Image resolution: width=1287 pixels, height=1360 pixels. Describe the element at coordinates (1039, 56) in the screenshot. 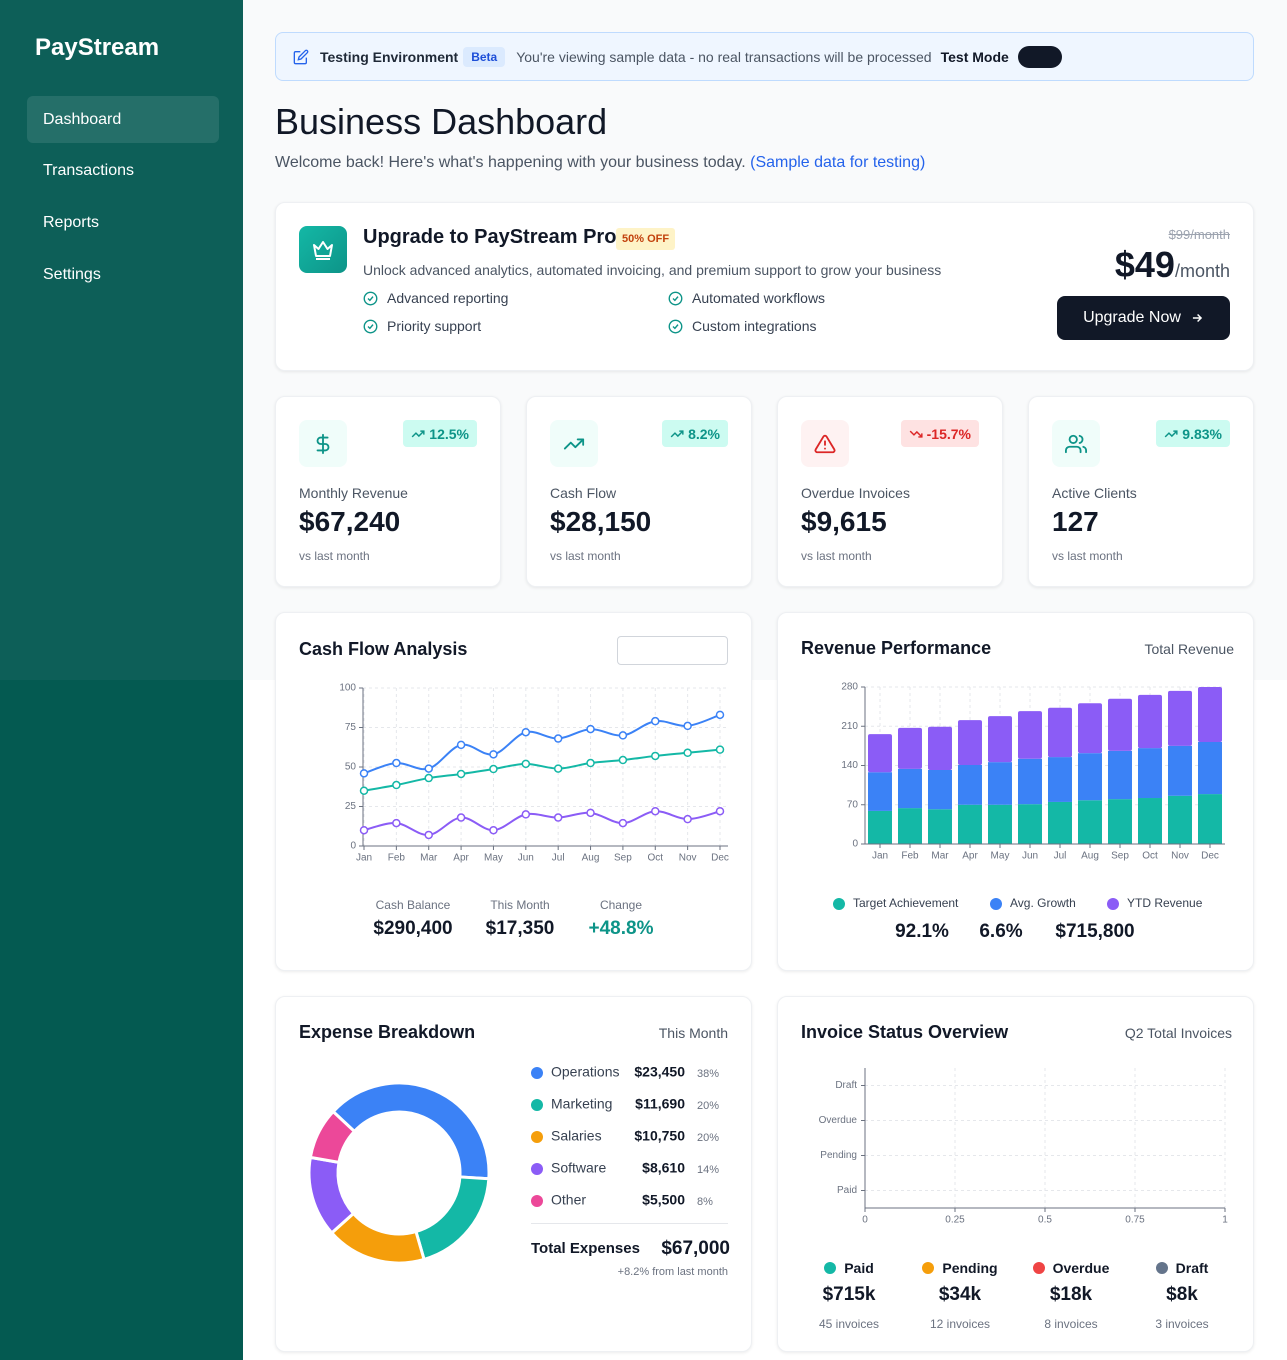

I see `toggle` at that location.